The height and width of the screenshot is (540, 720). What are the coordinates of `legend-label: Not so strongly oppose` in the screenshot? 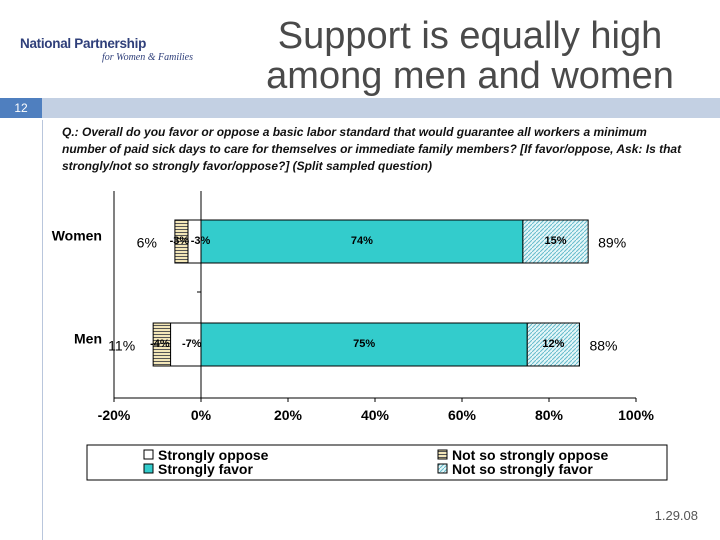 It's located at (530, 455).